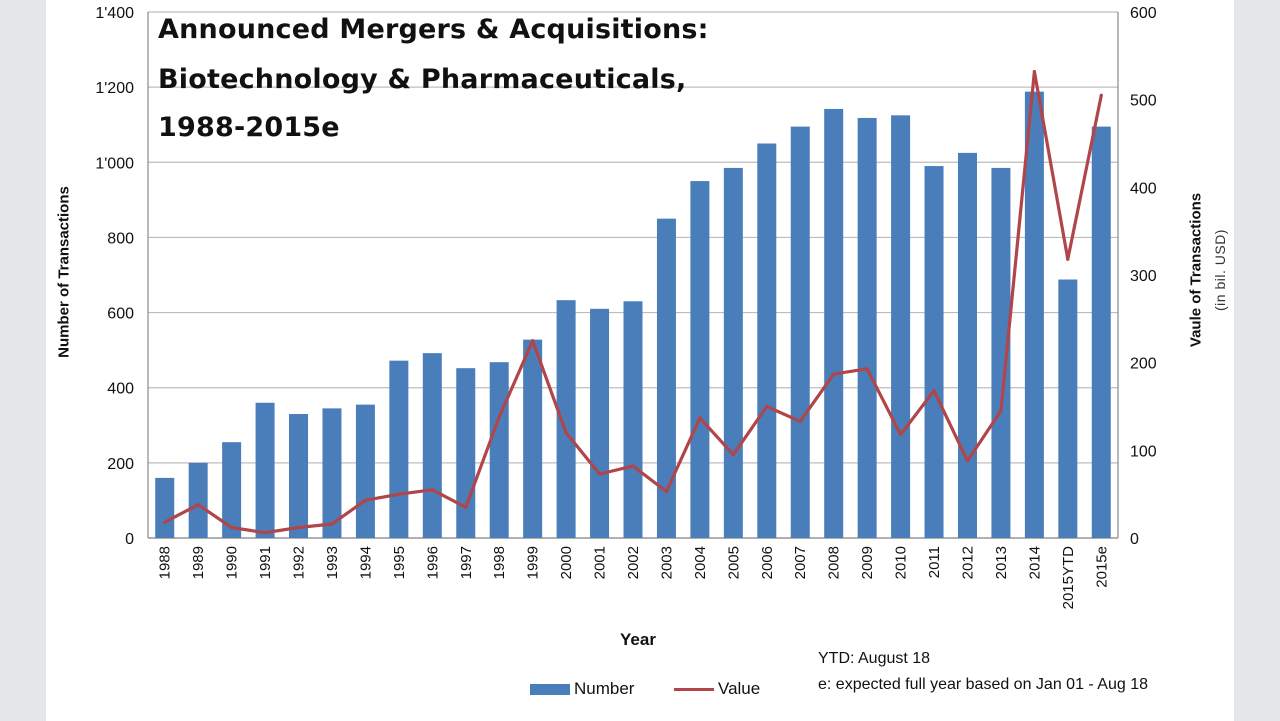 This screenshot has width=1280, height=721. Describe the element at coordinates (967, 345) in the screenshot. I see `bar-2012` at that location.